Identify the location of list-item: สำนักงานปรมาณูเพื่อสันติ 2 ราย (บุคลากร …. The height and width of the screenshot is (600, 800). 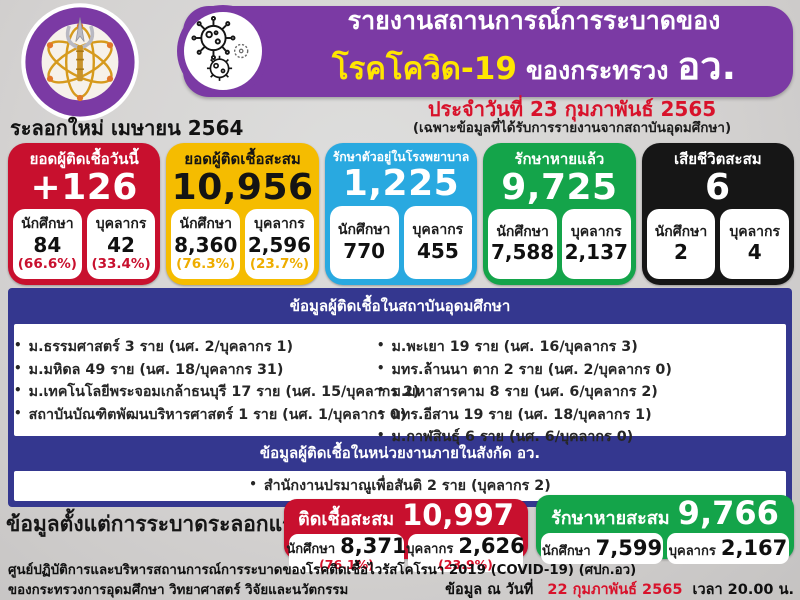
(400, 486).